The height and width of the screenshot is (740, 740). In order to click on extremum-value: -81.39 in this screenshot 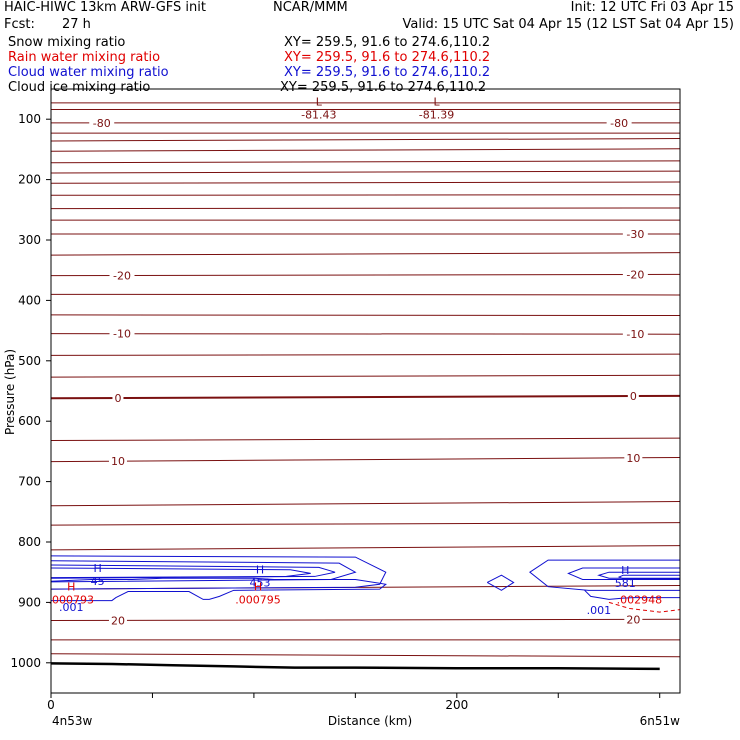, I will do `click(436, 114)`.